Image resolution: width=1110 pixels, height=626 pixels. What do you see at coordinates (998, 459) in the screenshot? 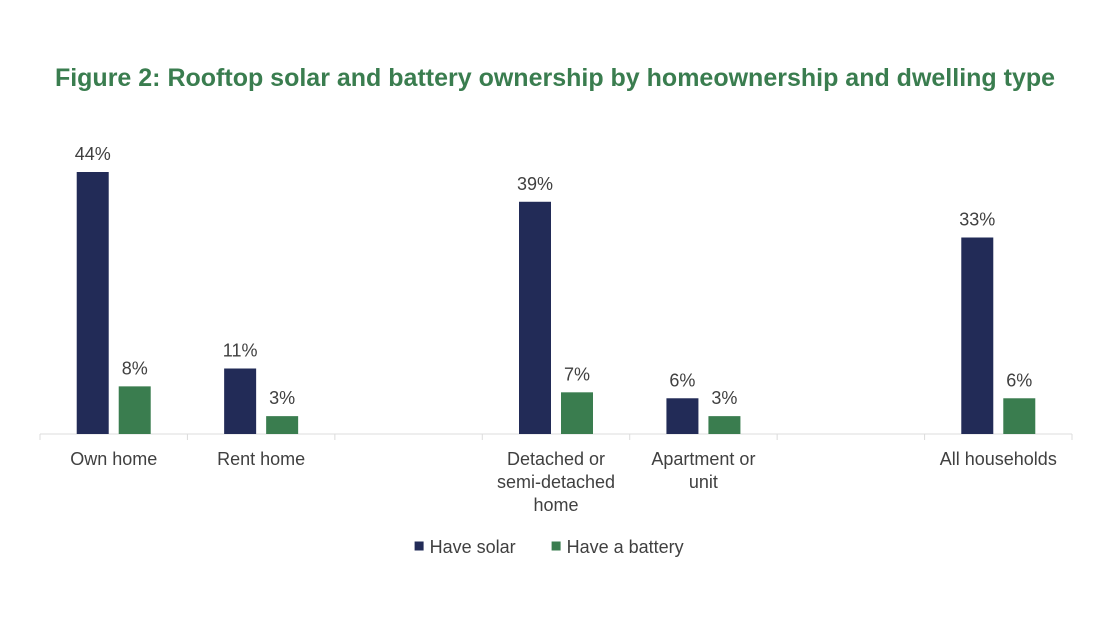
I see `category-label: All households` at bounding box center [998, 459].